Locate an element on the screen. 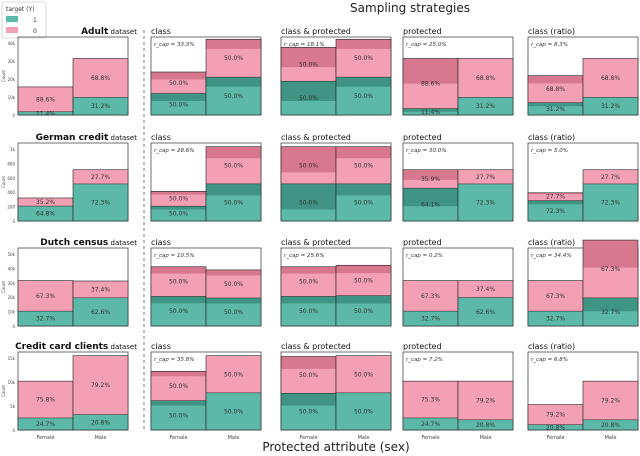  panel-annotation: r_cap = 8.3% is located at coordinates (549, 45).